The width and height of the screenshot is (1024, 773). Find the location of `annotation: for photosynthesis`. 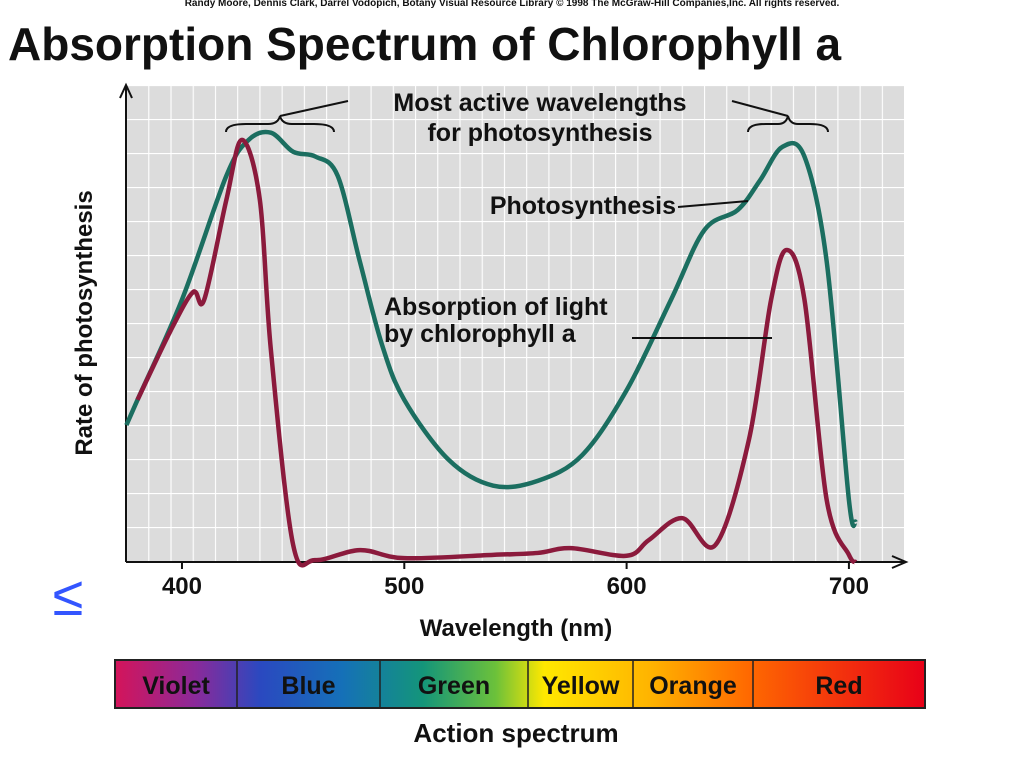

annotation: for photosynthesis is located at coordinates (539, 133).